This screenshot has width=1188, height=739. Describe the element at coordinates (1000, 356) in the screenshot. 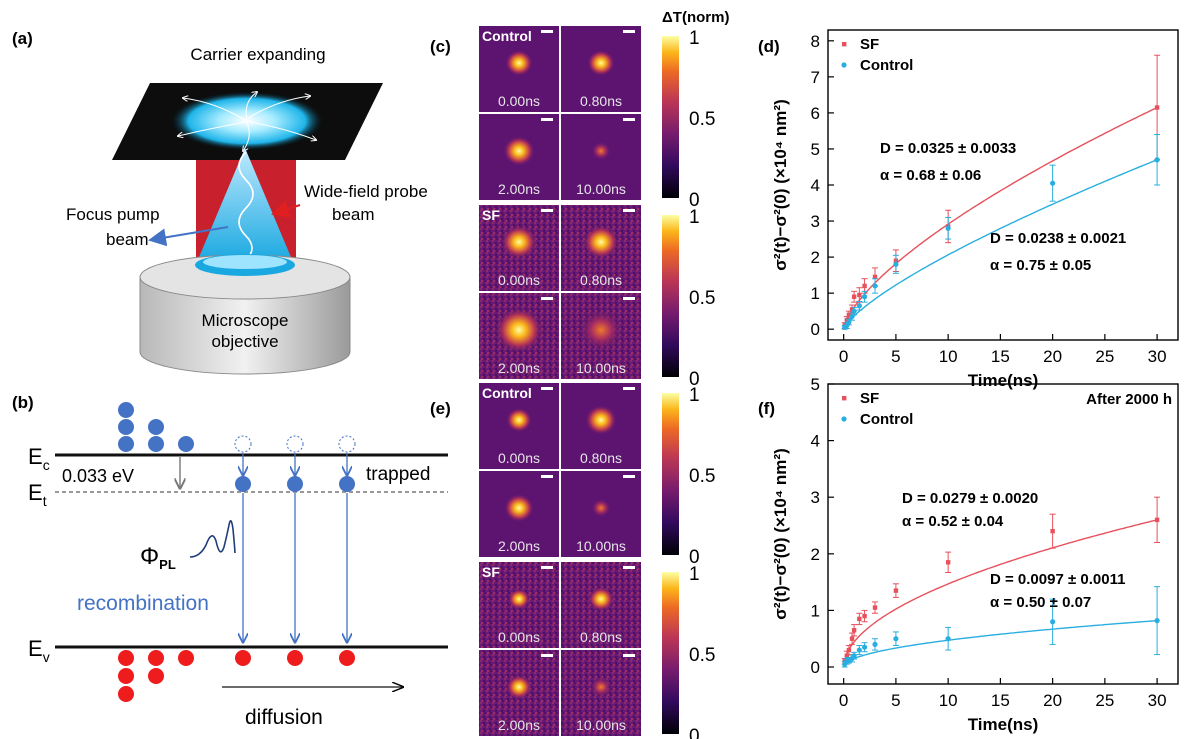

I see `x-tick-label: 15` at that location.